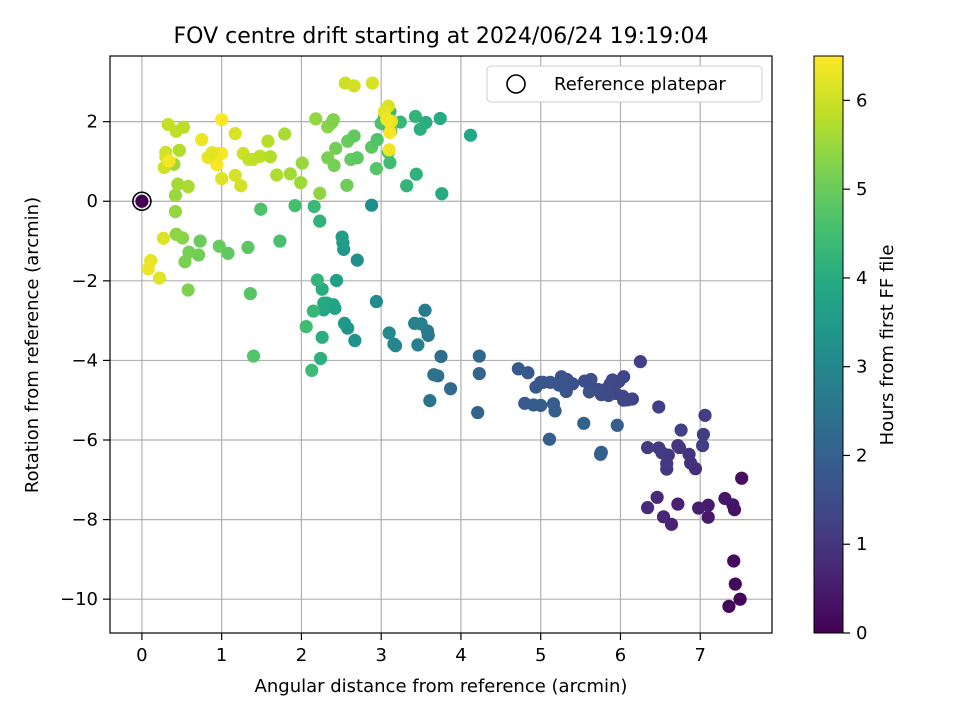  Describe the element at coordinates (460, 655) in the screenshot. I see `x-tick-label: 4` at that location.